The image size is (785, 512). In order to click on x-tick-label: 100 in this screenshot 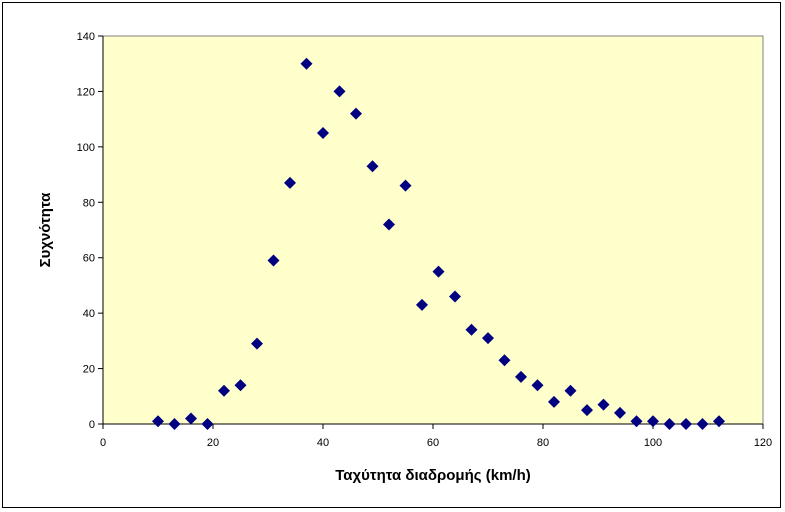, I will do `click(653, 443)`.